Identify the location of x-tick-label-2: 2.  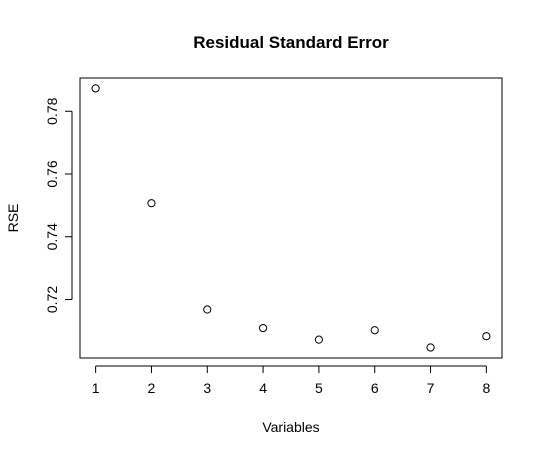
(152, 388).